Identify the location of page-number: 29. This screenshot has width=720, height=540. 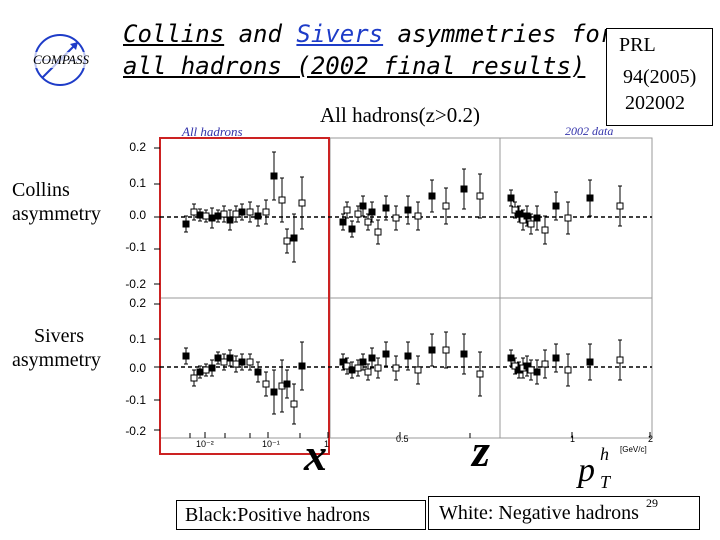
(652, 503).